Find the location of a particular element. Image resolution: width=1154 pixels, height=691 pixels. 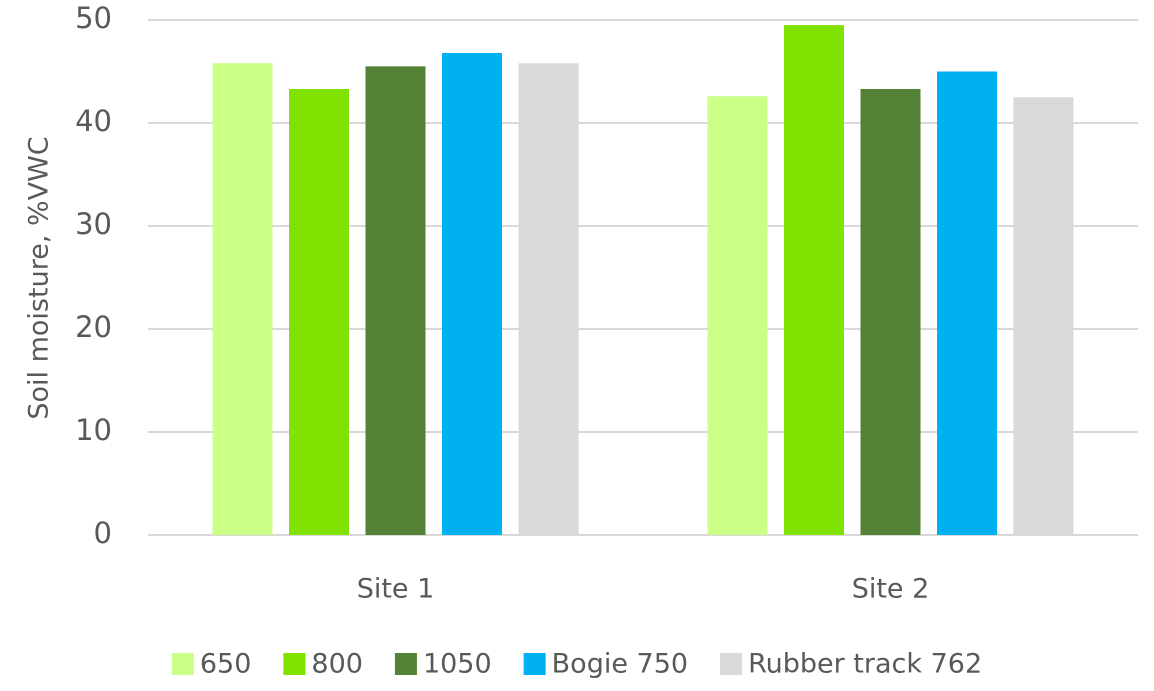

y-tick-label: 10 is located at coordinates (93, 430).